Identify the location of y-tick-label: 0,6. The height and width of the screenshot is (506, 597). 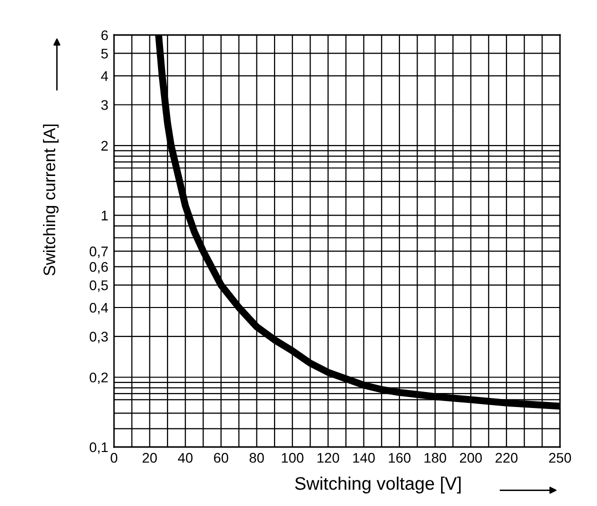
(99, 268).